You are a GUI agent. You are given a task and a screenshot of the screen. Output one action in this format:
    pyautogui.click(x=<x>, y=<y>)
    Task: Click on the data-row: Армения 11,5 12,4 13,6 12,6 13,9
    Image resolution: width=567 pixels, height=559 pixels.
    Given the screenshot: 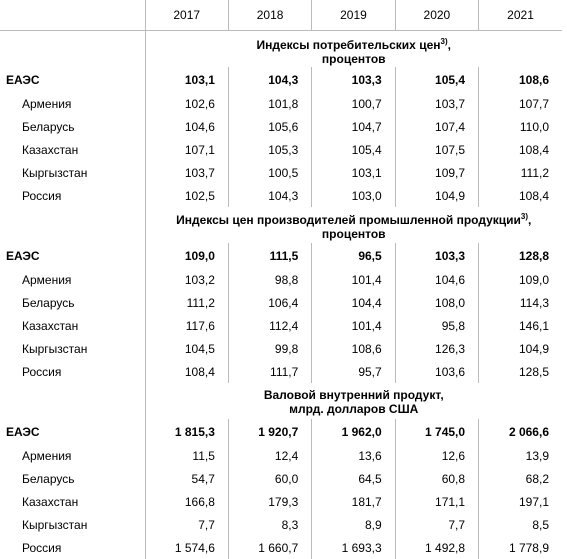 What is the action you would take?
    pyautogui.click(x=281, y=456)
    